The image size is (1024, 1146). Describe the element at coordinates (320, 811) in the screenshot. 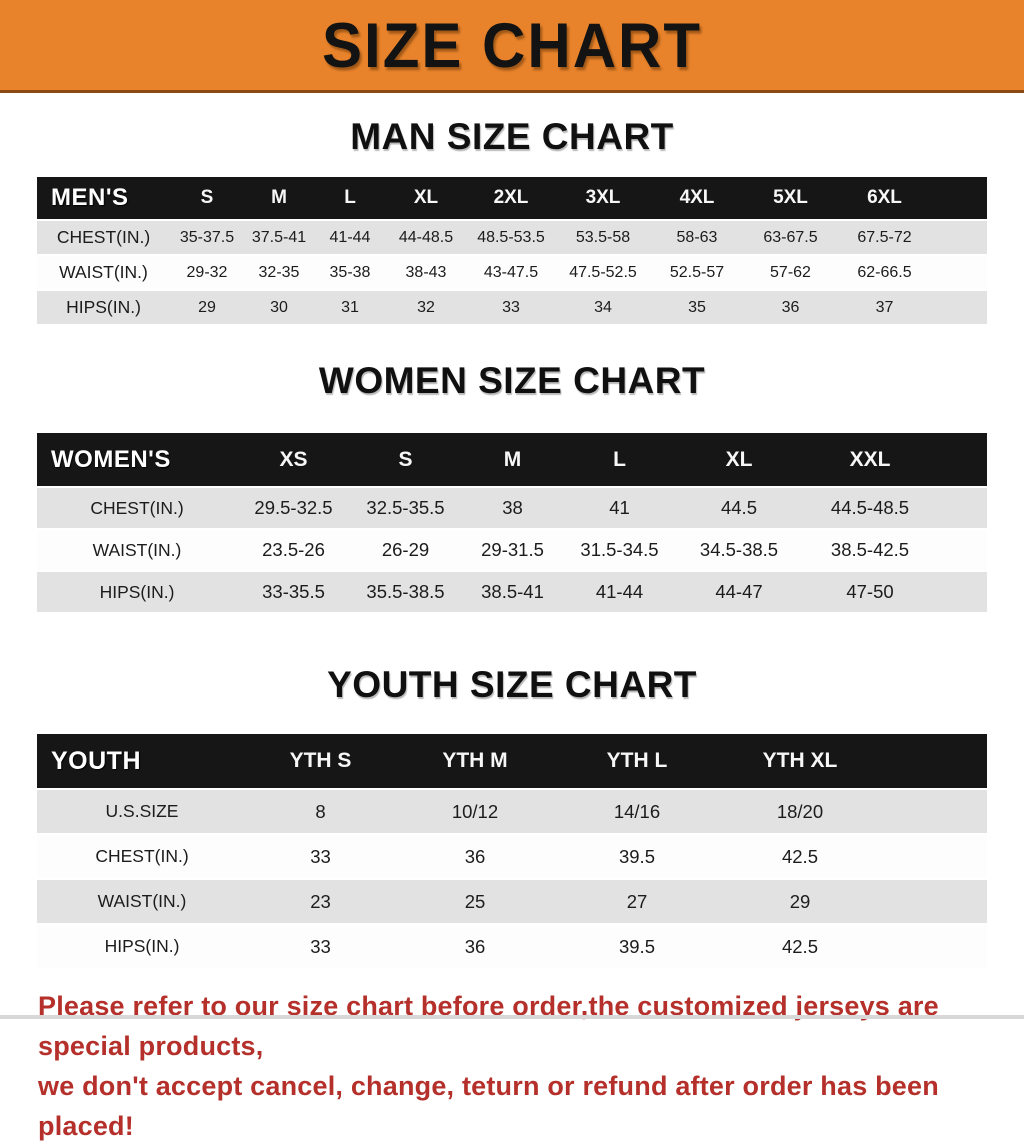

I see `size-value: 8` at that location.